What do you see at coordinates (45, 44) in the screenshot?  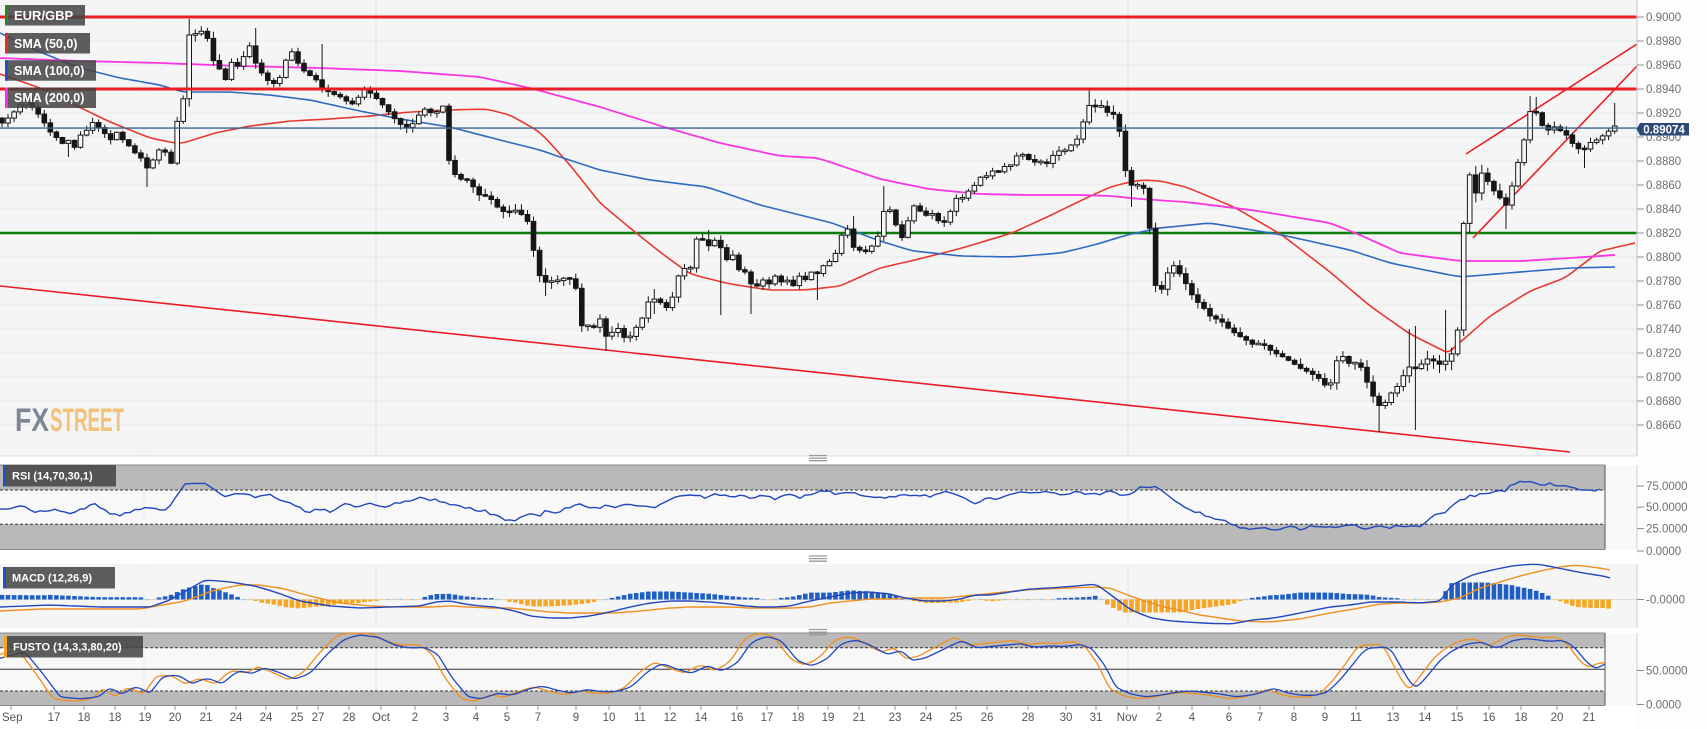 I see `svg-text: SMA (50,0)` at bounding box center [45, 44].